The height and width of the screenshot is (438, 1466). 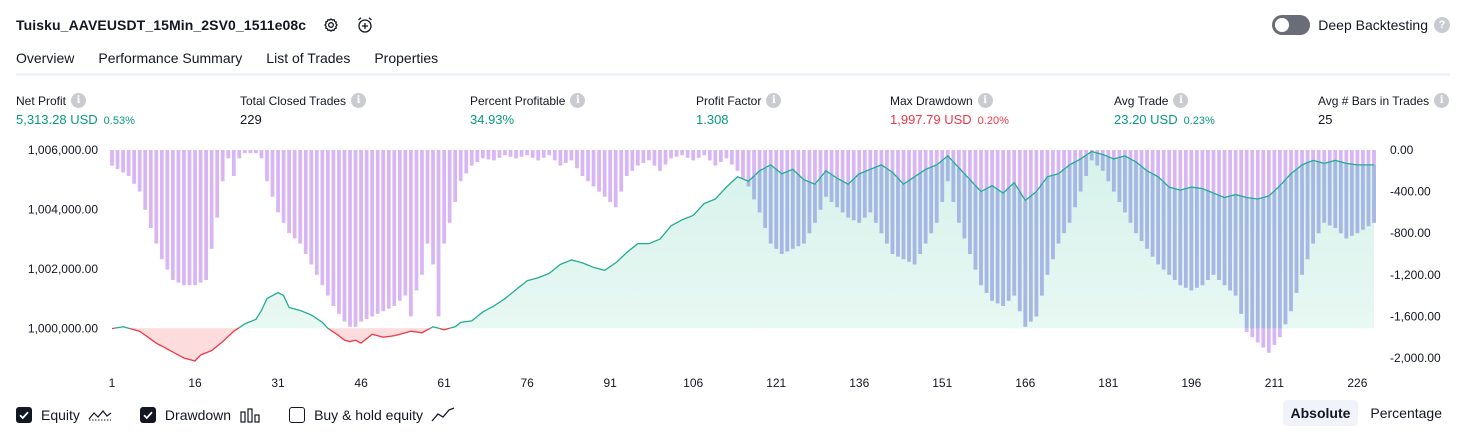 I want to click on metric-label: Avg # Bars in Trades, so click(x=1374, y=100).